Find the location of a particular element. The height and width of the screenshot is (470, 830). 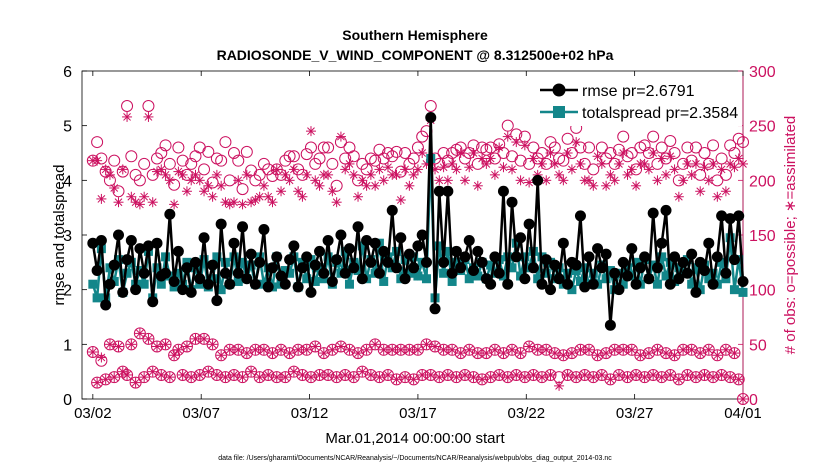

y-tick-label-right: 100 is located at coordinates (762, 291).